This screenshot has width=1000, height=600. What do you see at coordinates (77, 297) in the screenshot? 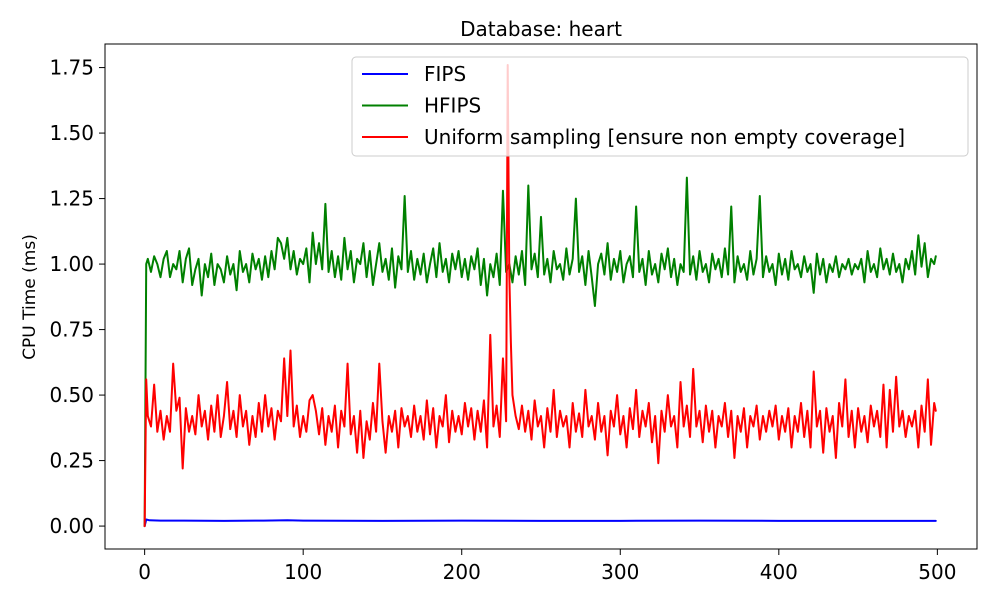
I see `y-axis: 0.00 0.25 0.50 0.75 1.00 1.25 1.50 1.75` at bounding box center [77, 297].